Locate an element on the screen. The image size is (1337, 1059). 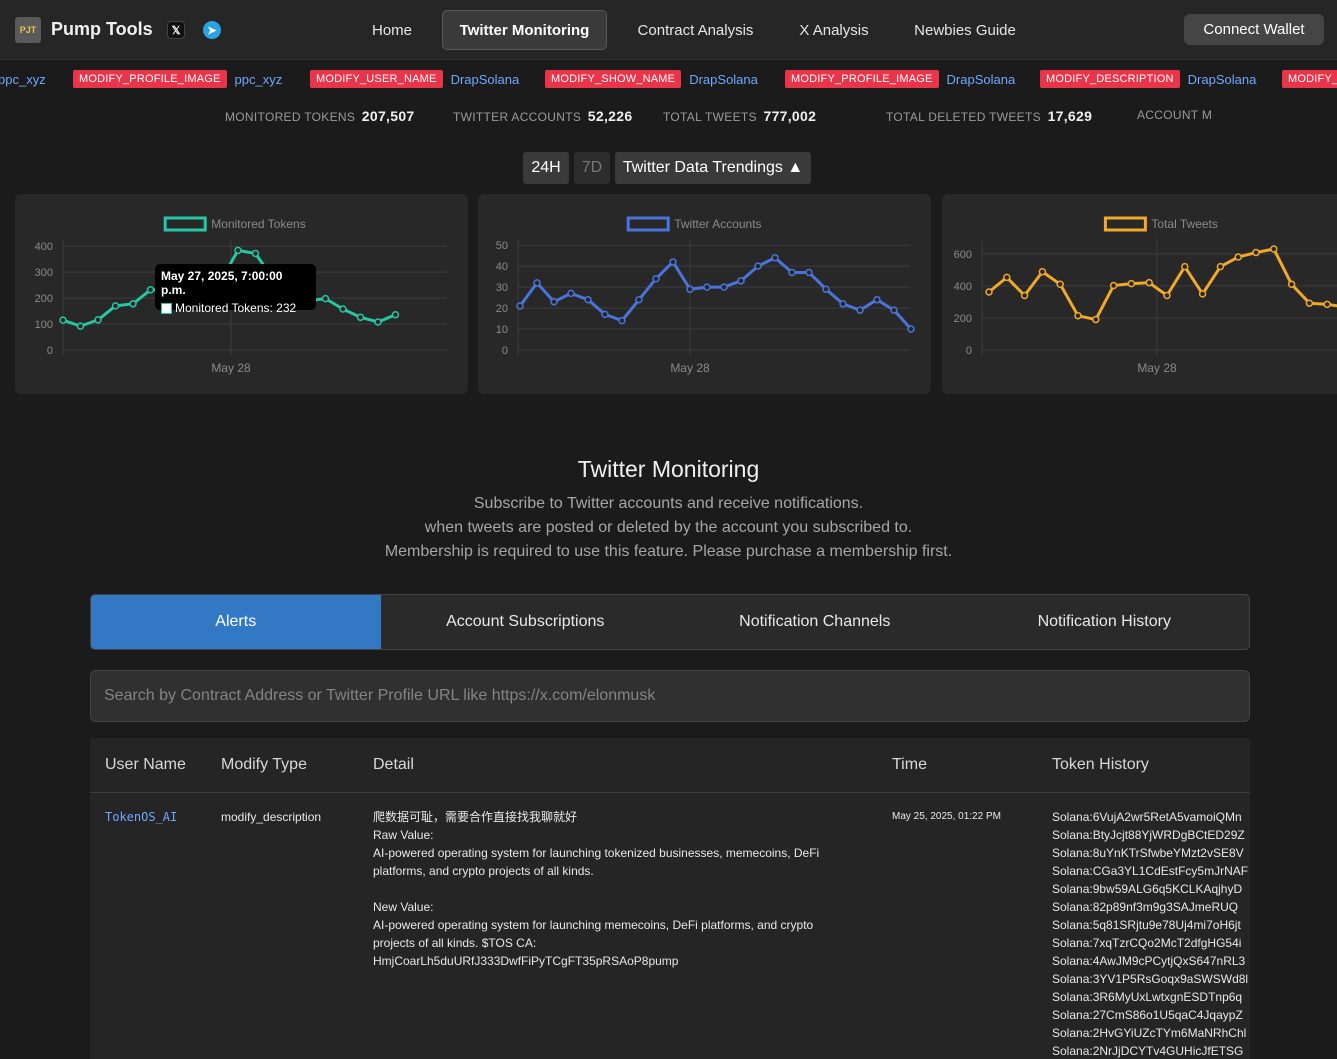
chart-svg: Twitter Accounts 0 10 20 30 40 50 May 28 is located at coordinates (705, 295).